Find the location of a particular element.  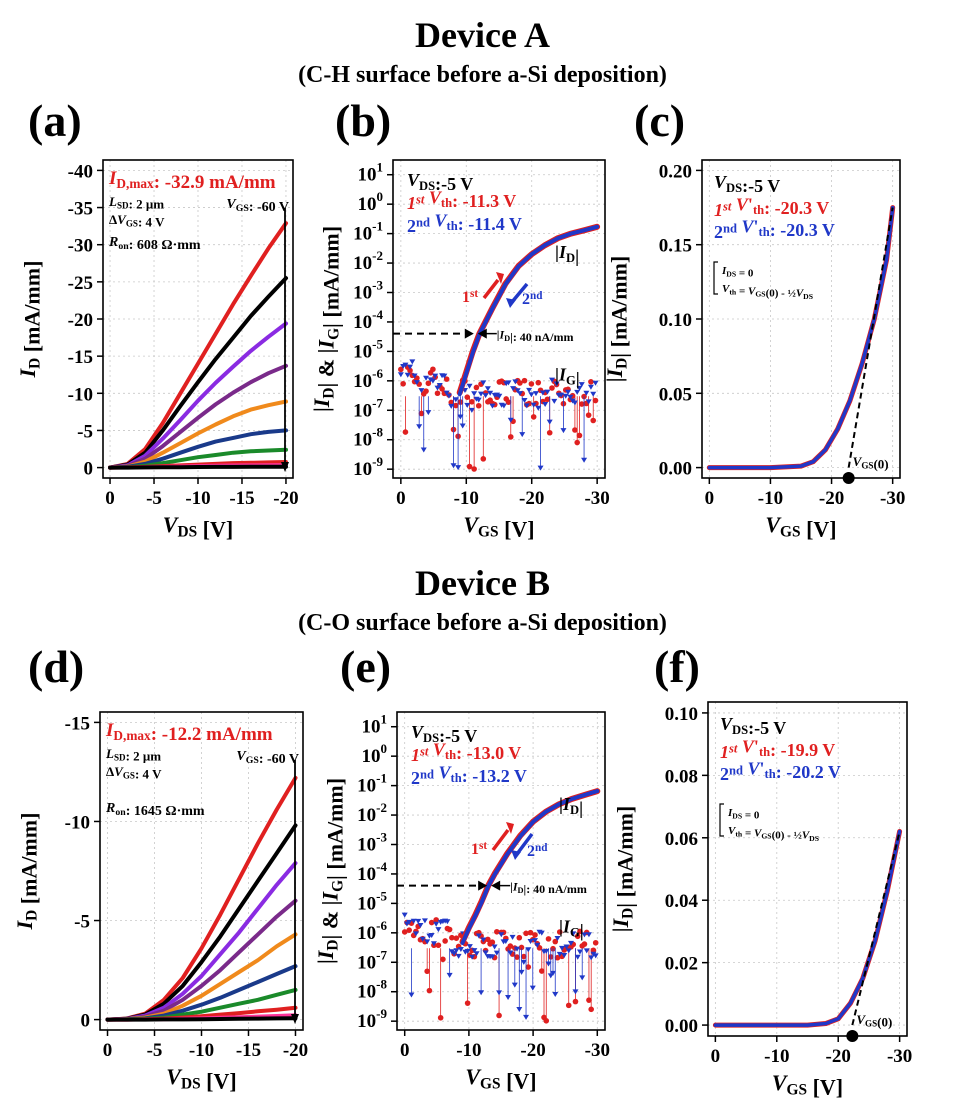

vth2-annotation: 2nd Vth: -13.2 V is located at coordinates (469, 775).